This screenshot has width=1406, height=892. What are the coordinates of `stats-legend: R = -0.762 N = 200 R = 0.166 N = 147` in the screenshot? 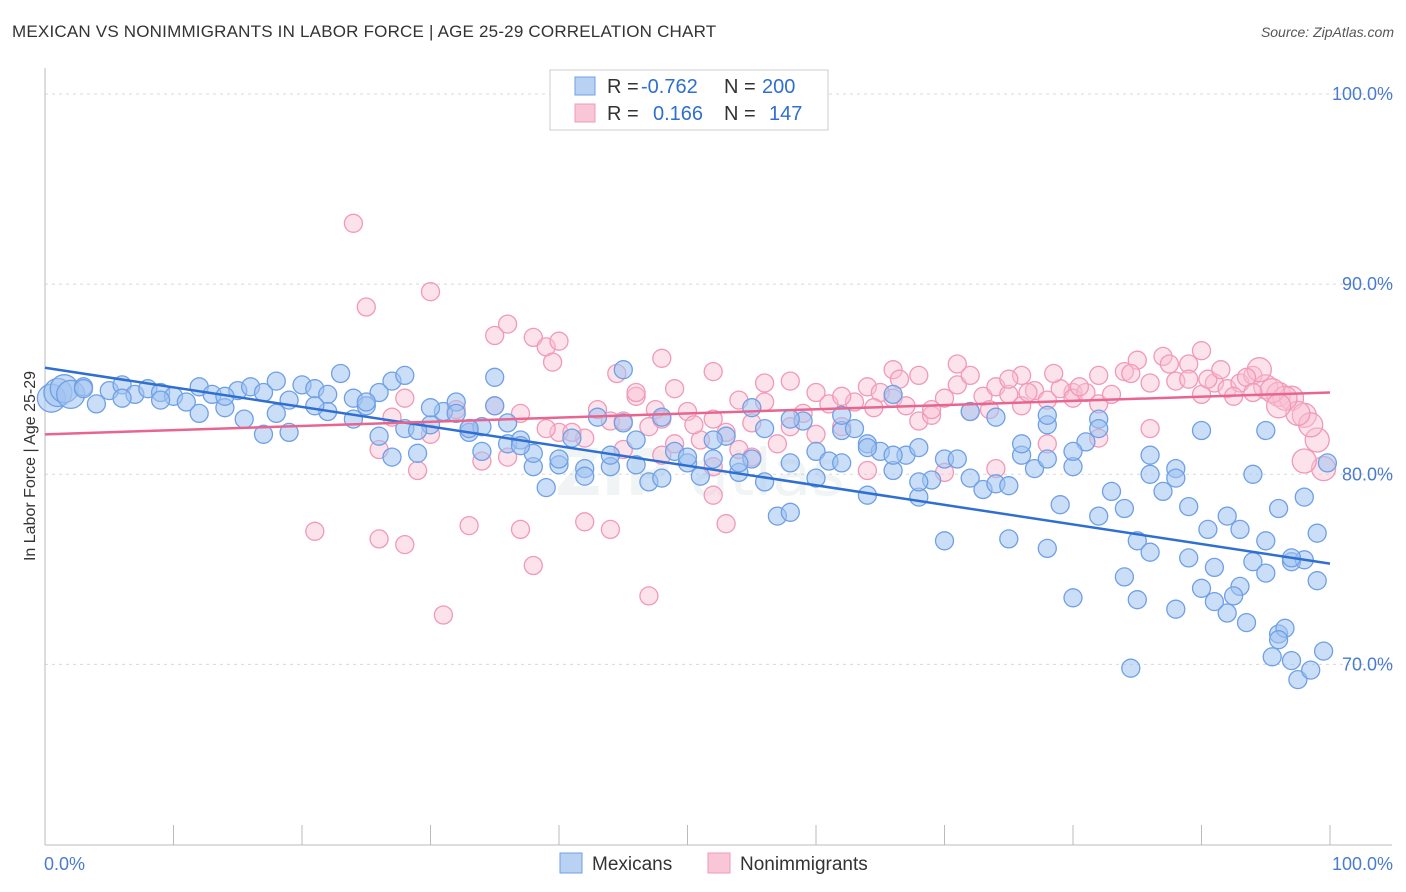 It's located at (689, 100).